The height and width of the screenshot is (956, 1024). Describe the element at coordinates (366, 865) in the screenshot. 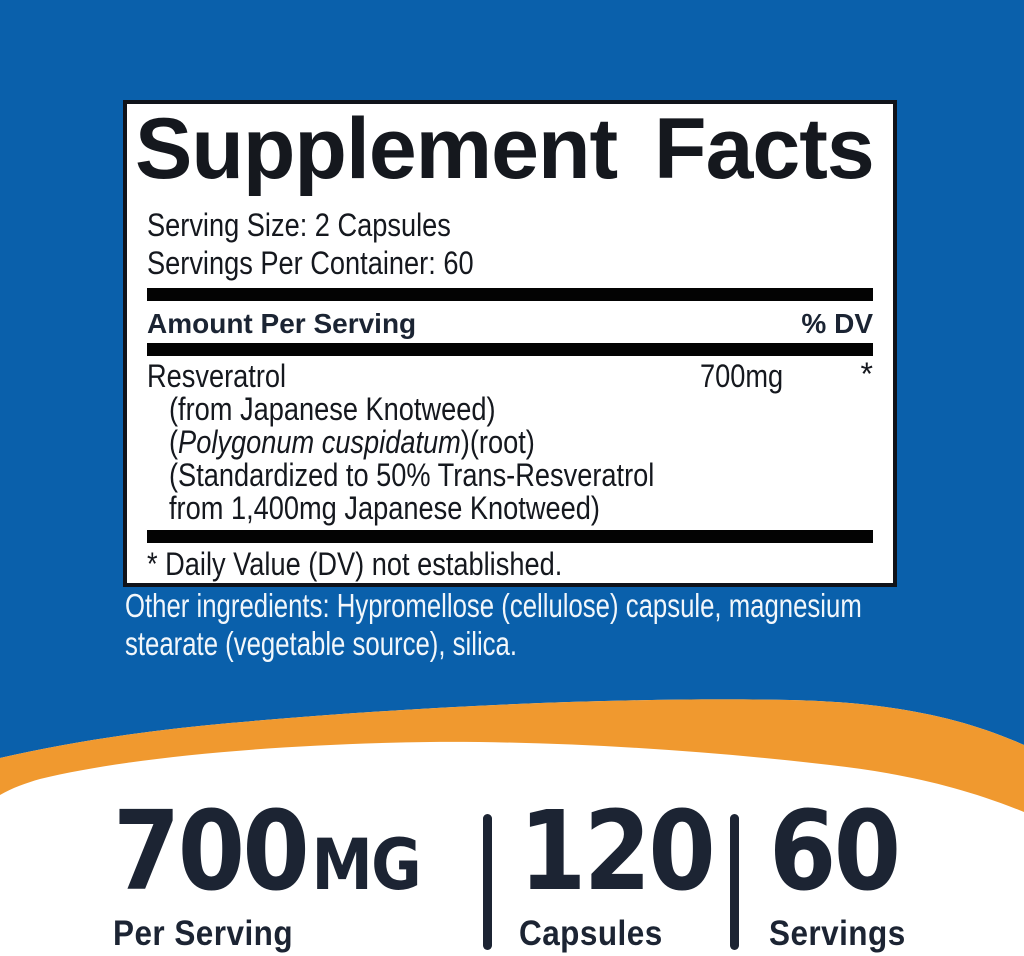

I see `stat-per-serving-unit: MG` at that location.